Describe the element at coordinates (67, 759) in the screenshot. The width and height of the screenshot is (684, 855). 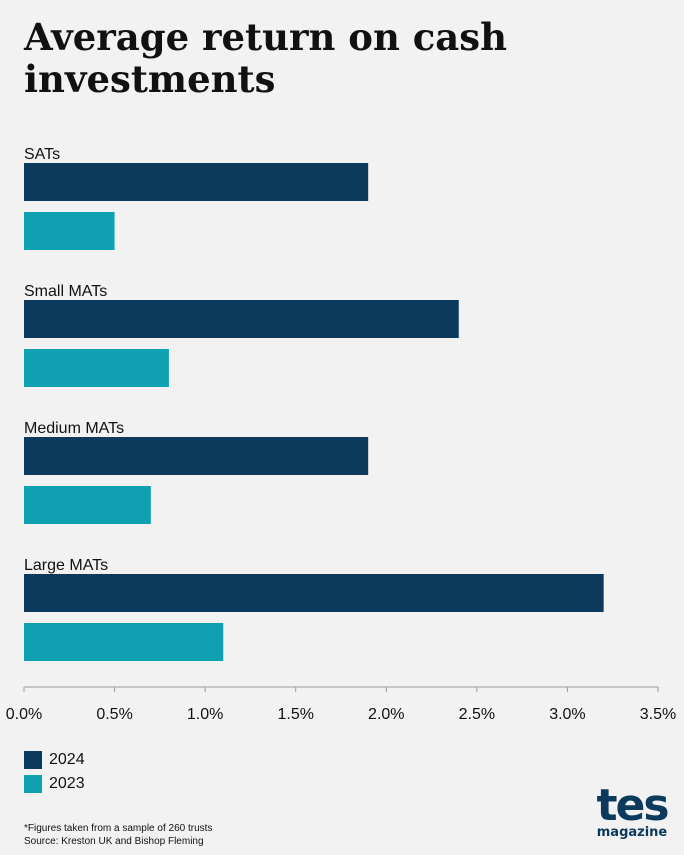
I see `legend-label-2024: 2024` at that location.